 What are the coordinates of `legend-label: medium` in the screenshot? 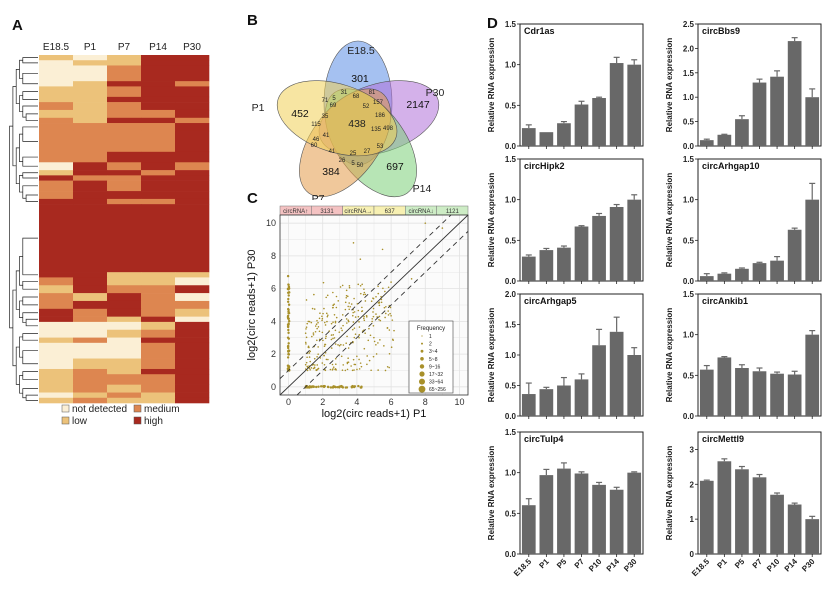 It's located at (162, 409).